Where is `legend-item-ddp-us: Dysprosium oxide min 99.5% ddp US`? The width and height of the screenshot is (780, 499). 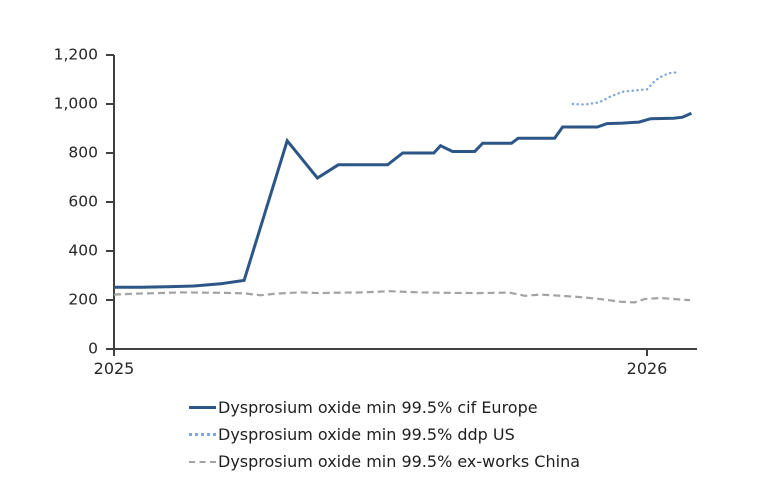 legend-item-ddp-us: Dysprosium oxide min 99.5% ddp US is located at coordinates (384, 434).